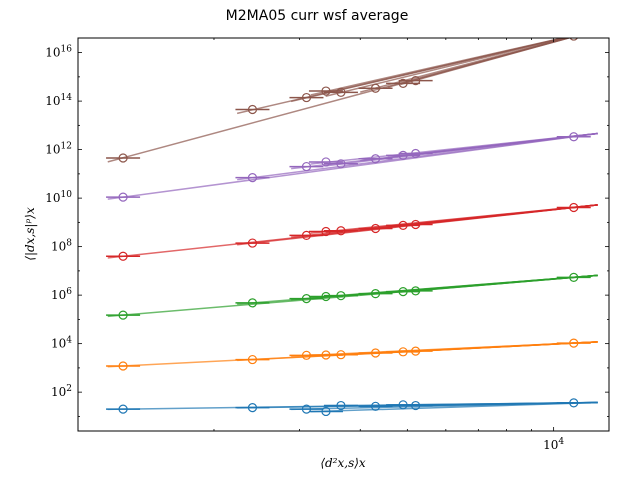  What do you see at coordinates (58, 149) in the screenshot?
I see `y-tick-label: 1012` at bounding box center [58, 149].